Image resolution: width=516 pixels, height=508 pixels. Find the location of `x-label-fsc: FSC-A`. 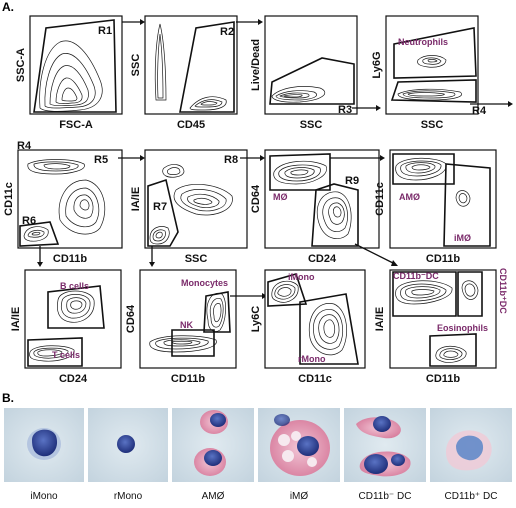

x-label-fsc: FSC-A is located at coordinates (76, 125).